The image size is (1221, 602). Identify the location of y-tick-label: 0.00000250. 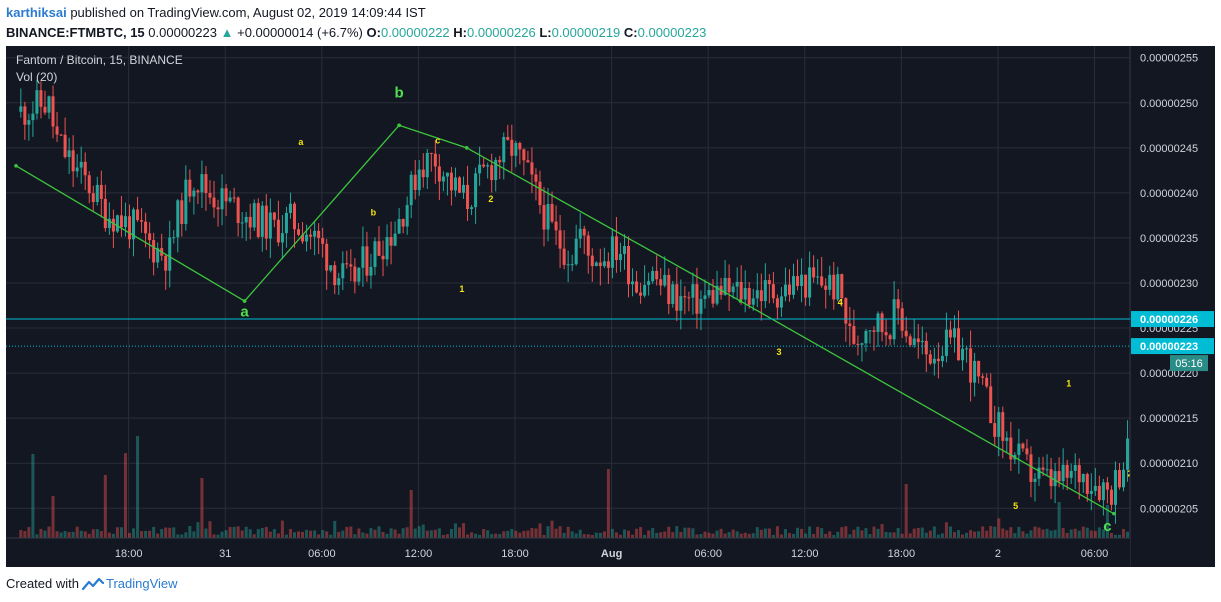
(1169, 104).